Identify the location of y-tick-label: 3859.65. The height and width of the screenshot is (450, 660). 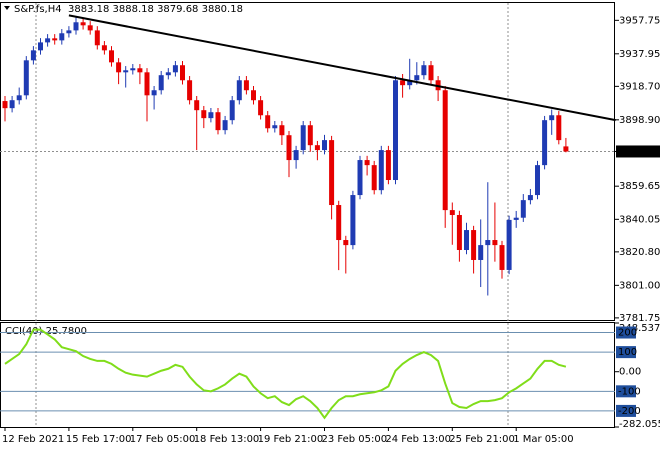
(639, 186).